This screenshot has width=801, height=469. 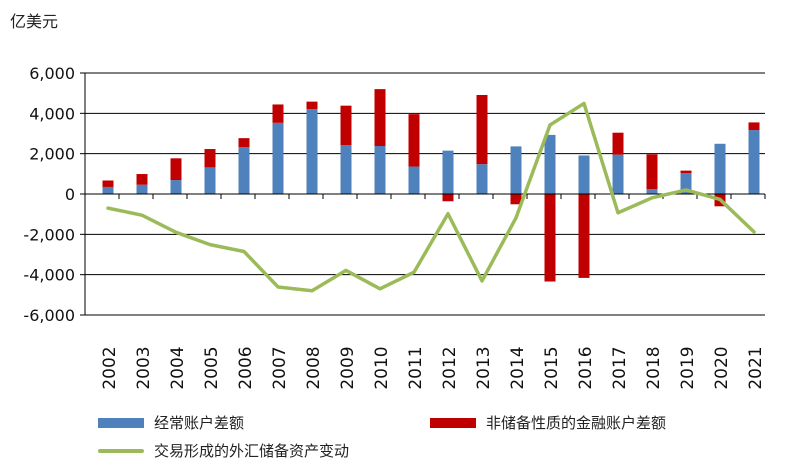 I want to click on bar-financial-account-2011, so click(x=414, y=140).